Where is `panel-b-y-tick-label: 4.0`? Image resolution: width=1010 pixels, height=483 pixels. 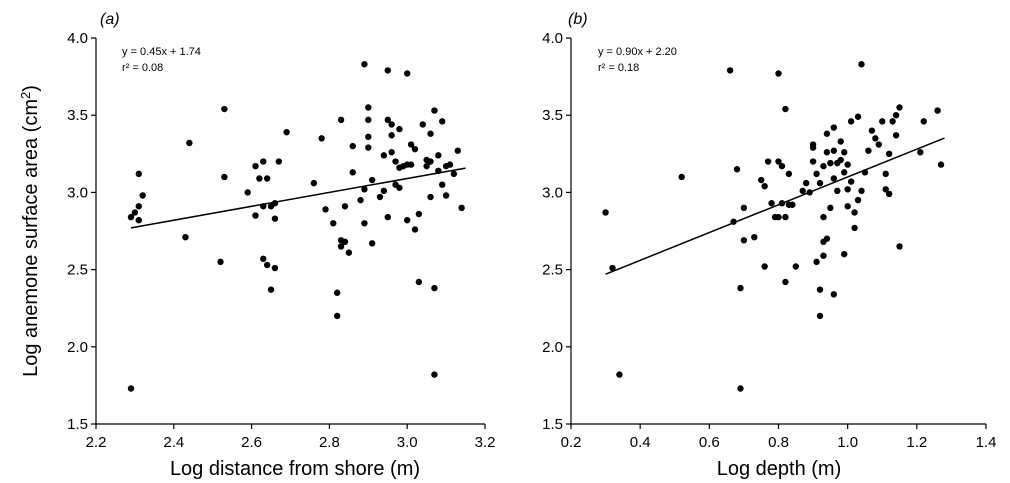
panel-b-y-tick-label: 4.0 is located at coordinates (552, 38).